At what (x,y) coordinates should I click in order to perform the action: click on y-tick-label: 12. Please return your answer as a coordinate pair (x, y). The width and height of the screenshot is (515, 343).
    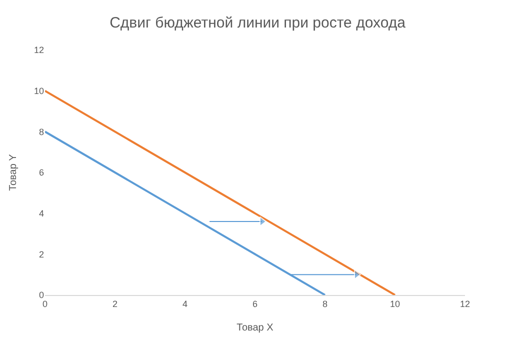
    Looking at the image, I should click on (39, 50).